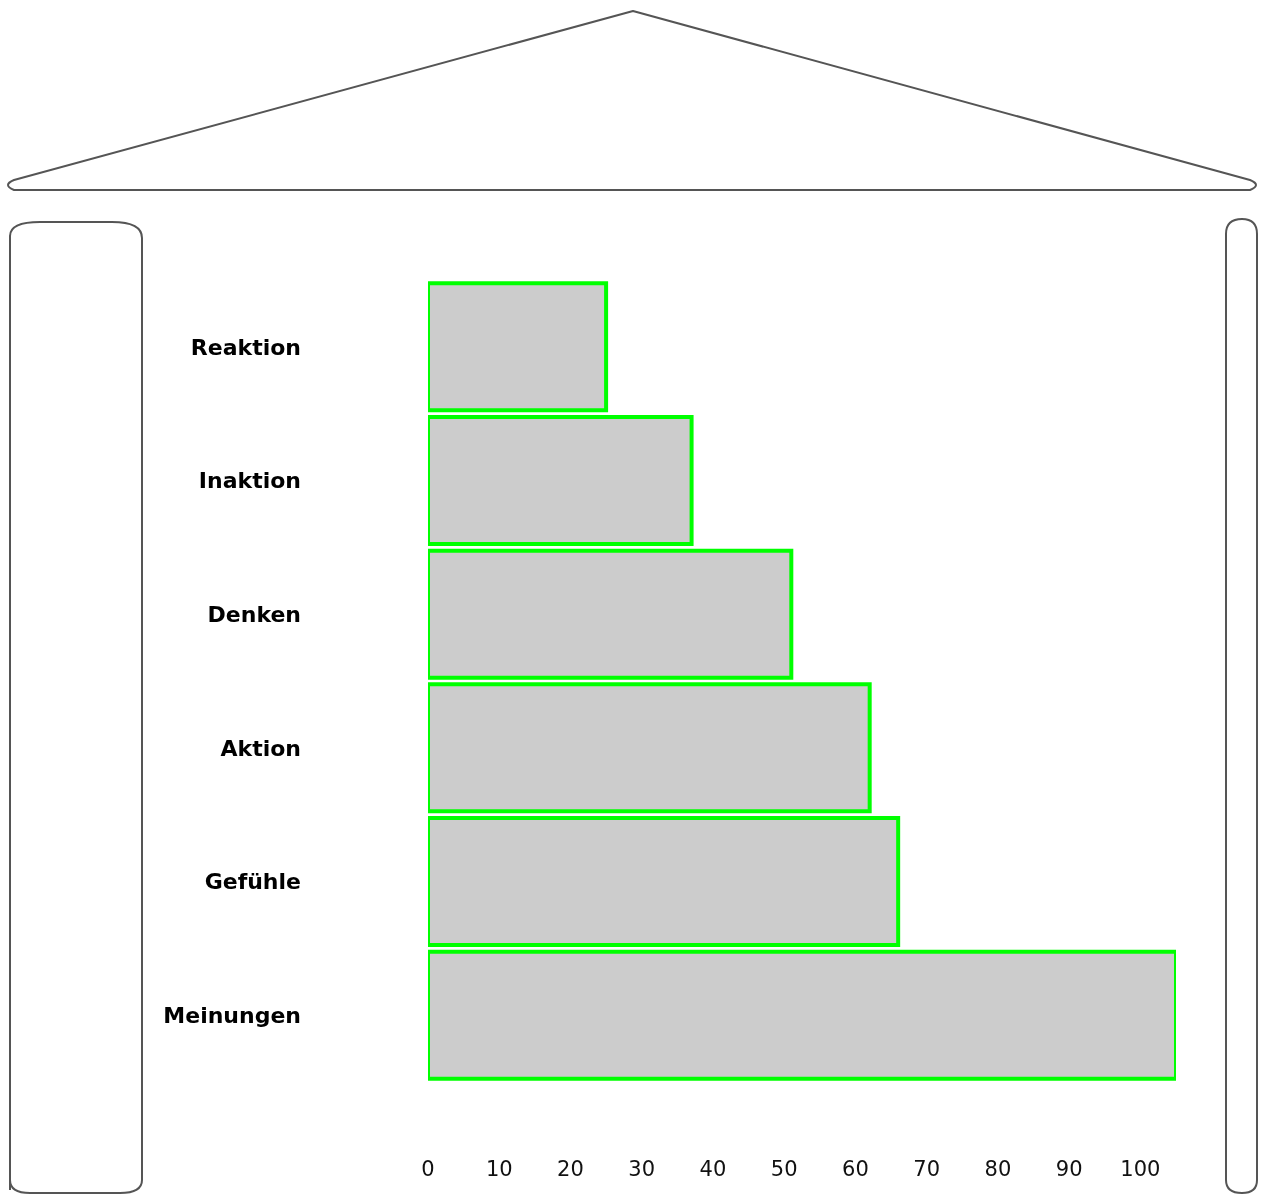  Describe the element at coordinates (927, 1169) in the screenshot. I see `x-tick-label: 70` at that location.